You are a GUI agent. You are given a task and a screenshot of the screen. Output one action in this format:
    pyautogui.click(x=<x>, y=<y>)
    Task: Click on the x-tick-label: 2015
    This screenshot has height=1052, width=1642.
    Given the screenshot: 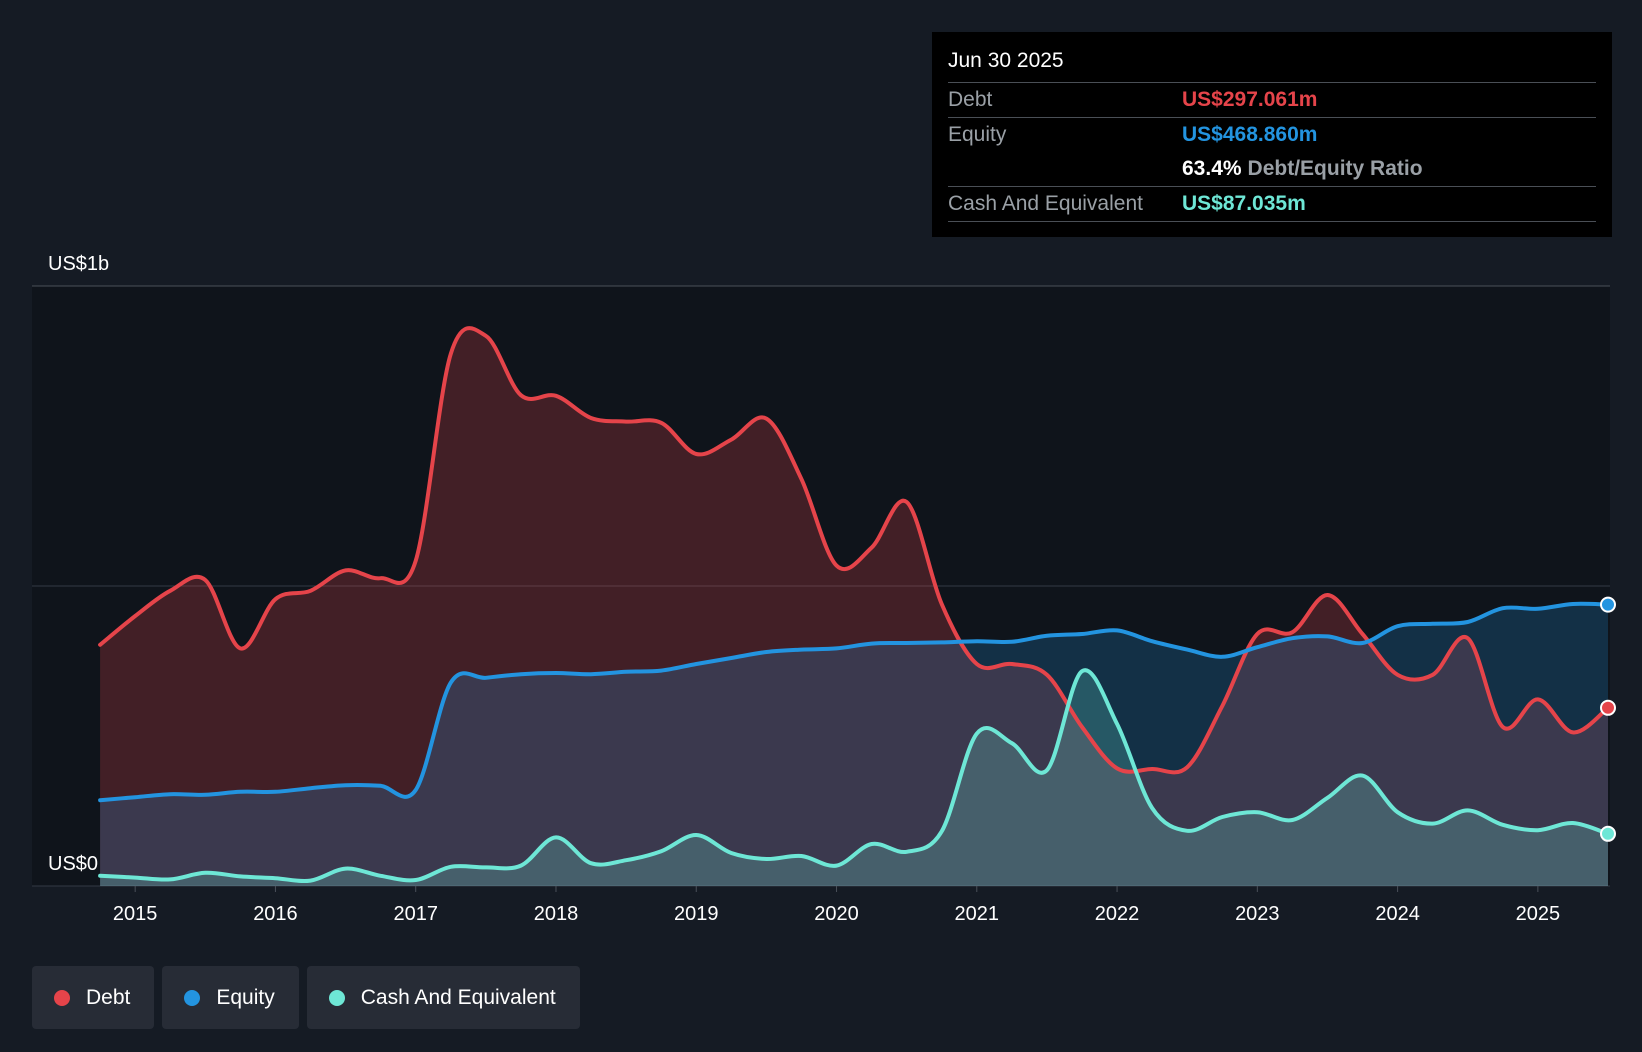 What is the action you would take?
    pyautogui.click(x=135, y=914)
    